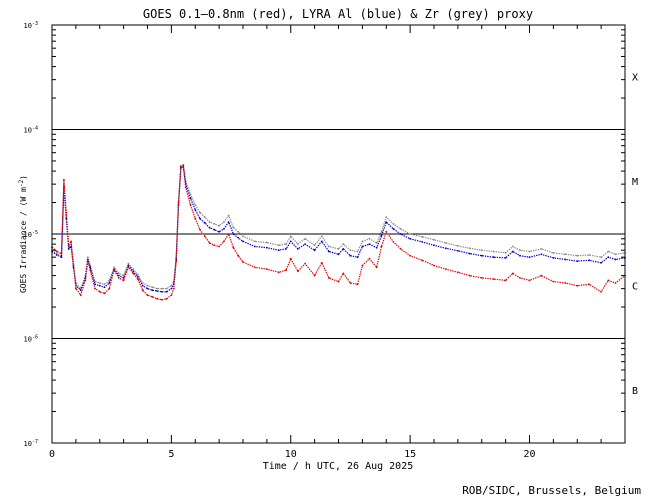  Describe the element at coordinates (31, 443) in the screenshot. I see `y-tick-label: 10⁻⁷` at that location.